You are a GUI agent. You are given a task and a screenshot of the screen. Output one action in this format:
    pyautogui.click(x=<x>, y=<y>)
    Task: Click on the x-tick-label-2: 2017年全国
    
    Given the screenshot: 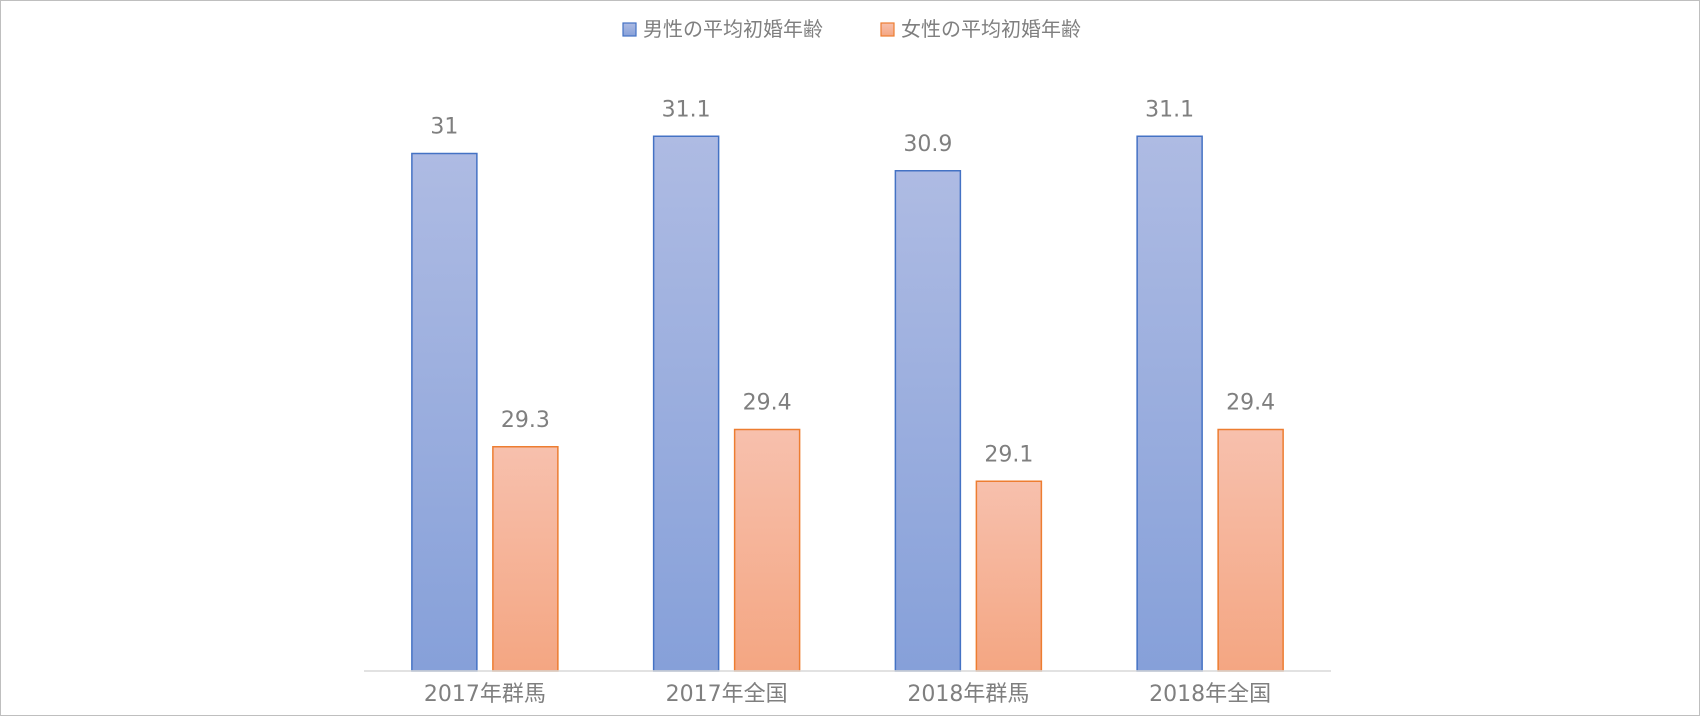 What is the action you would take?
    pyautogui.click(x=727, y=694)
    